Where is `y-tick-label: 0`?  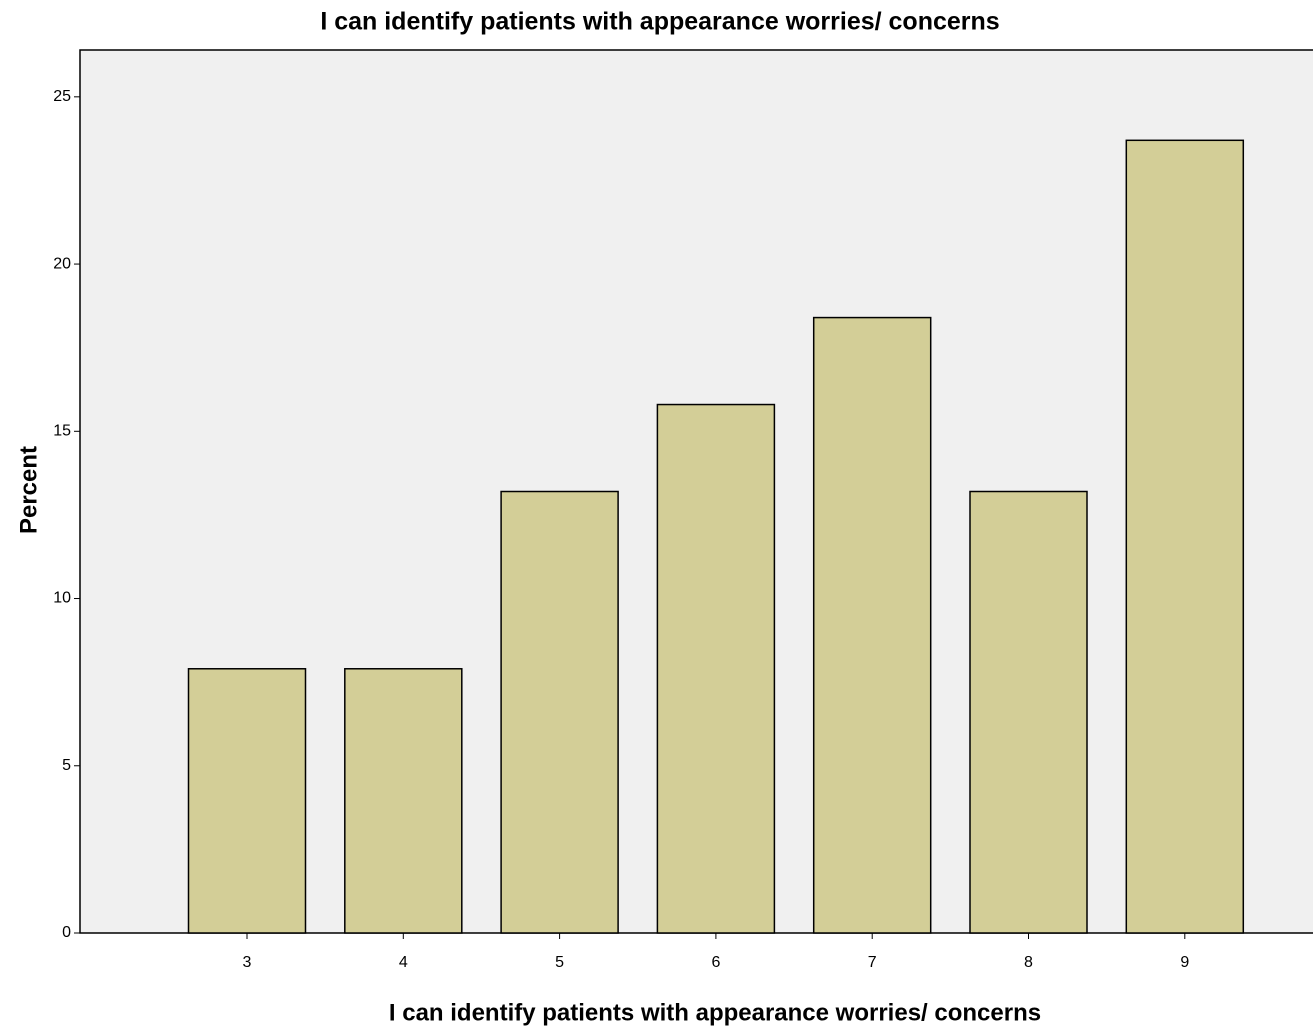
y-tick-label: 0 is located at coordinates (66, 932).